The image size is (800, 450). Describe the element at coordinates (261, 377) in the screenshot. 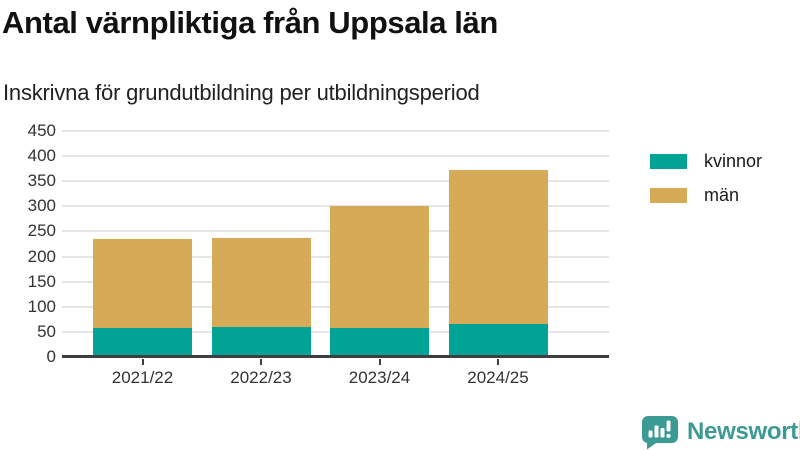

I see `x-tick-label: 2022/23` at that location.